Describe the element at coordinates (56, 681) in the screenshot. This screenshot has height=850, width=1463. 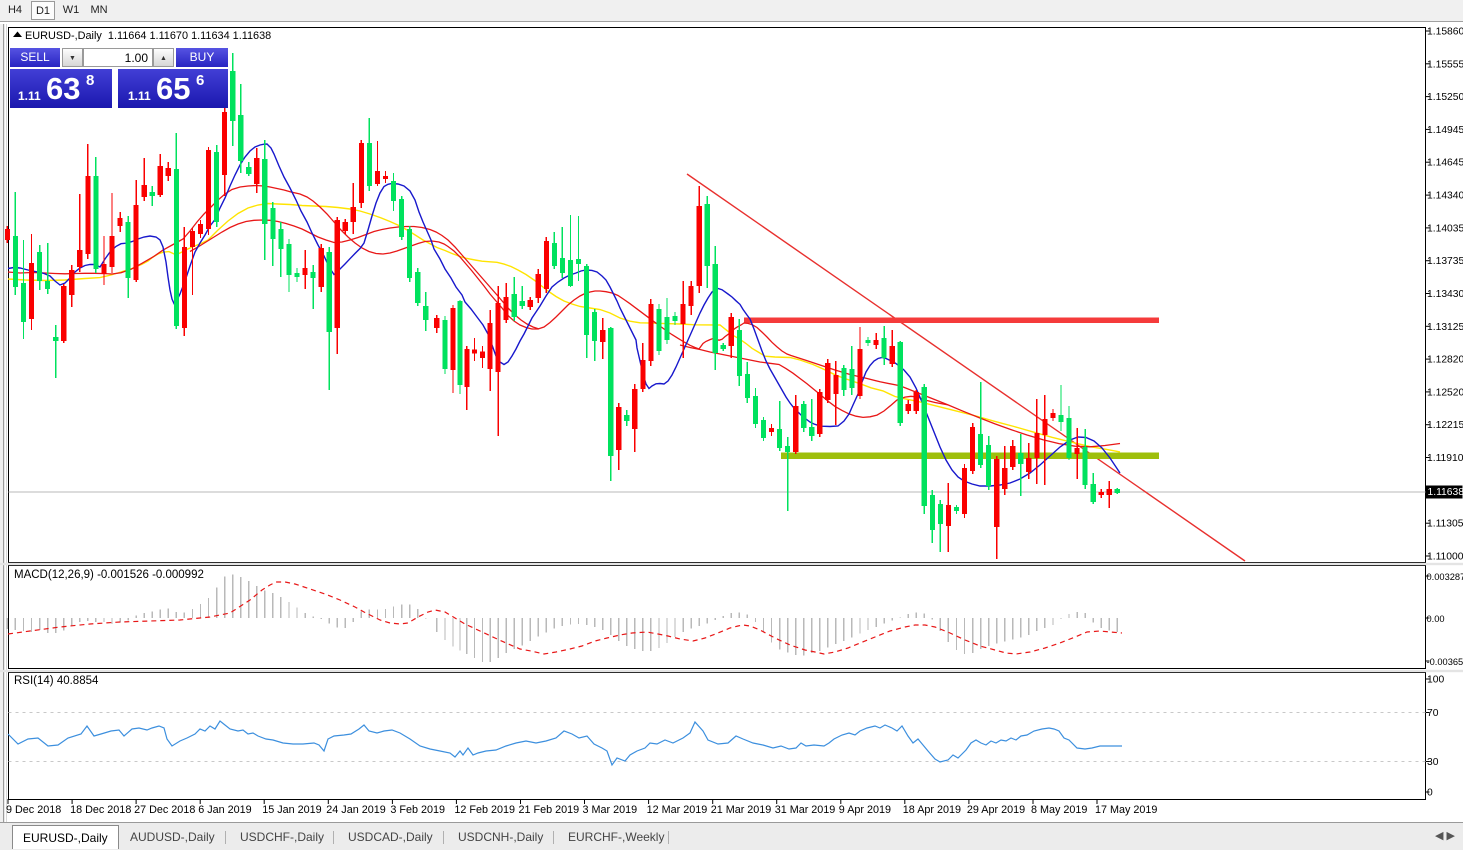
I see `svg-text: RSI(14) 40.8854` at that location.